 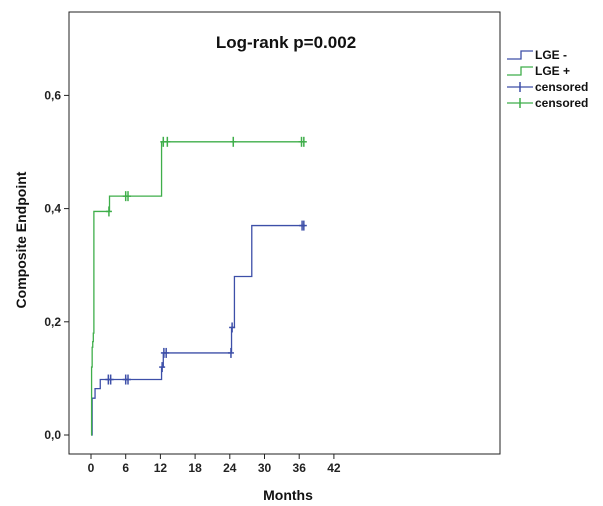 I want to click on legend-item: LGE -, so click(x=537, y=55).